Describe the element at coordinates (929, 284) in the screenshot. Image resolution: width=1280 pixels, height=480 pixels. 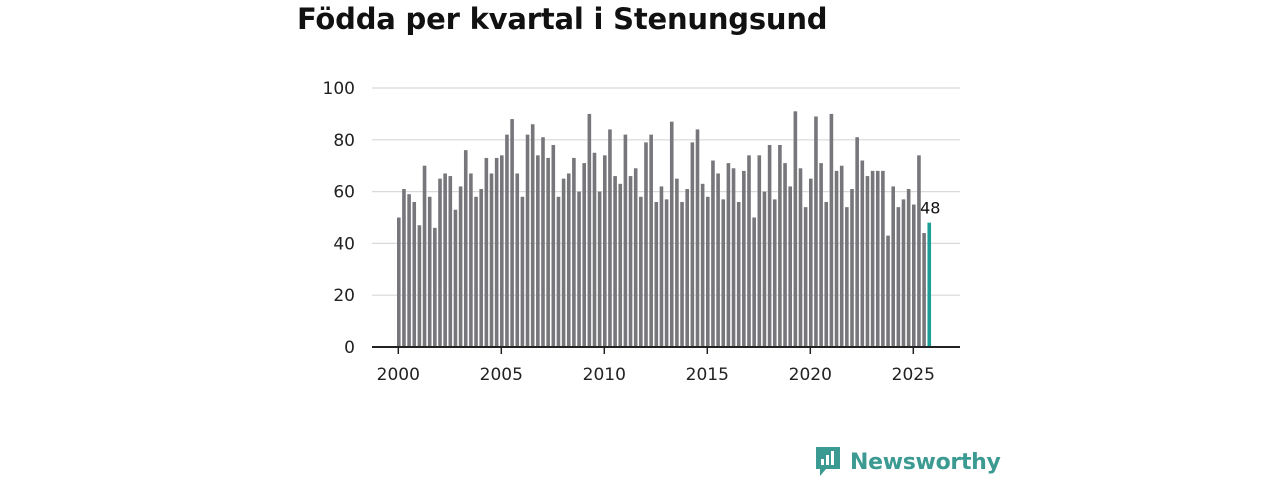
I see `bar-latest` at that location.